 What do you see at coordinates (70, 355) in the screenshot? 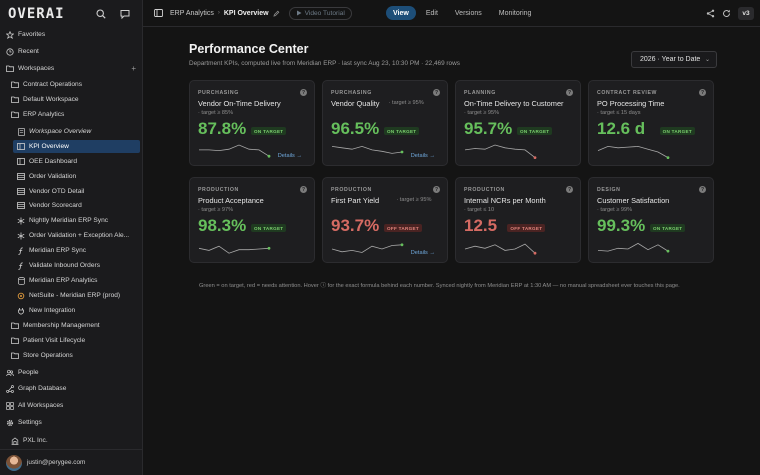
I see `sidebar-item-store-operations: Store Operations` at bounding box center [70, 355].